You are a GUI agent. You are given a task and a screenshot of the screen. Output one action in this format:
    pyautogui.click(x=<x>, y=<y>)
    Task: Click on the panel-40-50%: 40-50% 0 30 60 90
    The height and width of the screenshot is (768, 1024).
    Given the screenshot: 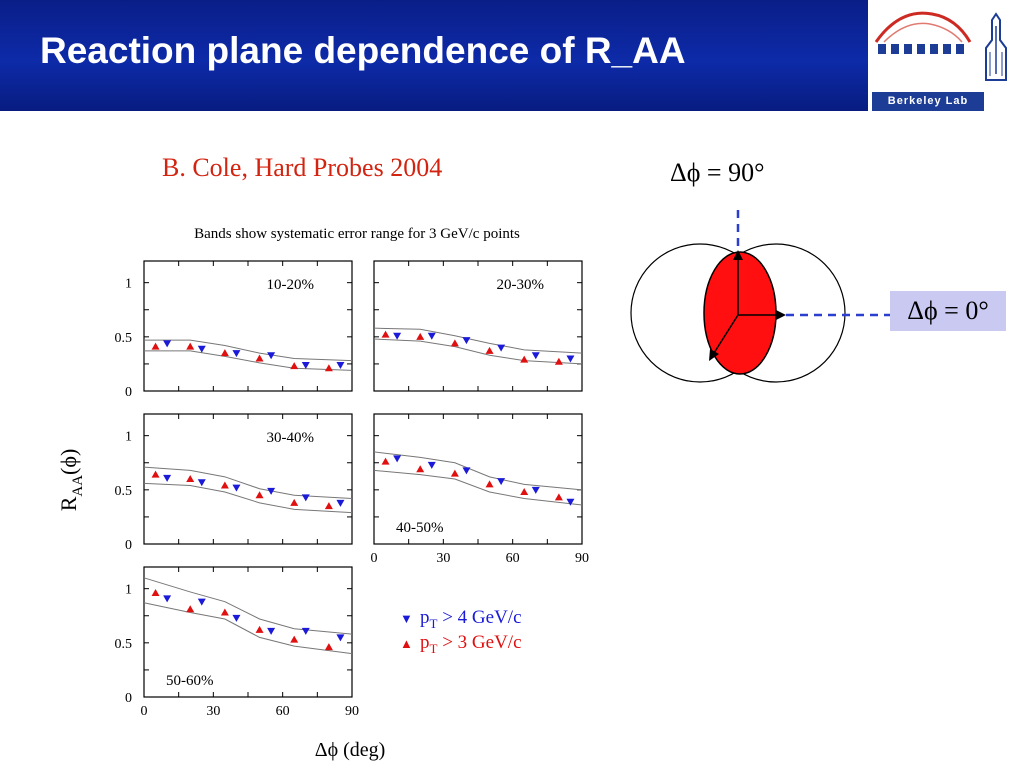 What is the action you would take?
    pyautogui.click(x=480, y=489)
    